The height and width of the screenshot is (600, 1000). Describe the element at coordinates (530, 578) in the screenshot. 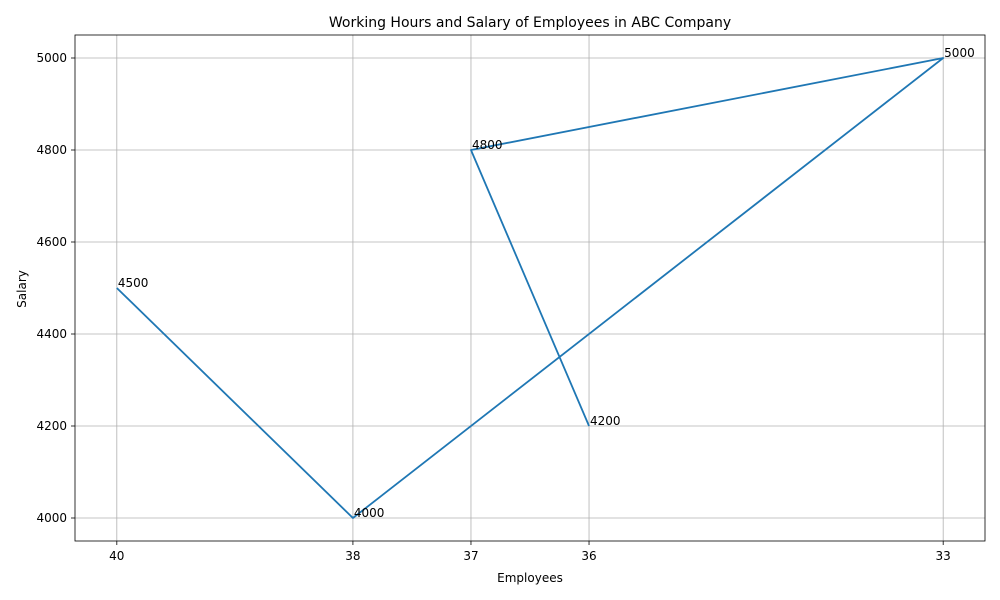

I see `x-axis-label: Employees` at that location.